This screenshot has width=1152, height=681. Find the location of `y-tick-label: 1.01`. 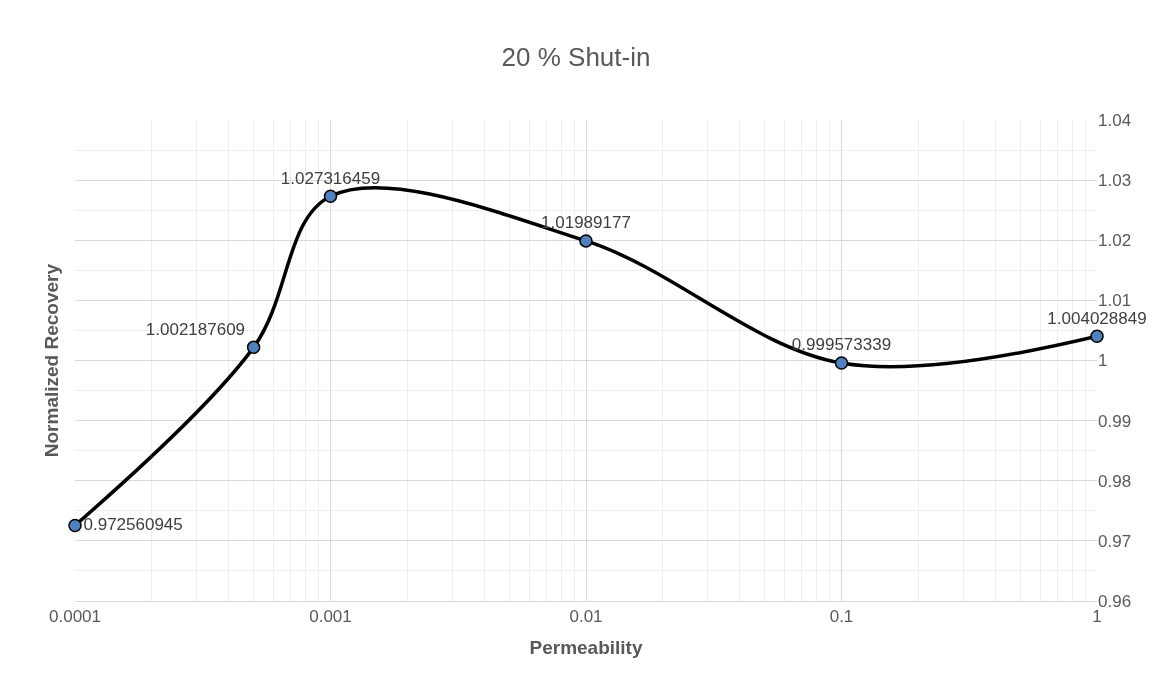

y-tick-label: 1.01 is located at coordinates (1115, 301).